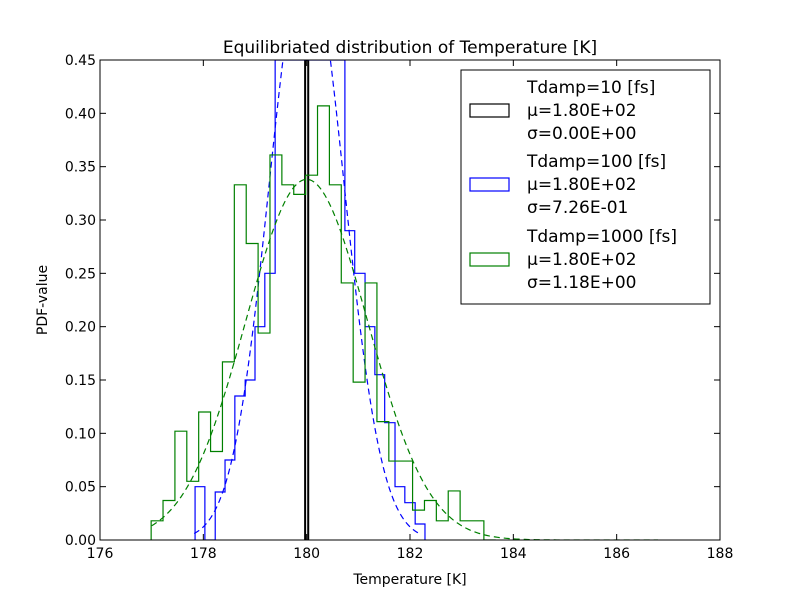 The width and height of the screenshot is (800, 600). I want to click on y-tick-label: 0.35, so click(80, 168).